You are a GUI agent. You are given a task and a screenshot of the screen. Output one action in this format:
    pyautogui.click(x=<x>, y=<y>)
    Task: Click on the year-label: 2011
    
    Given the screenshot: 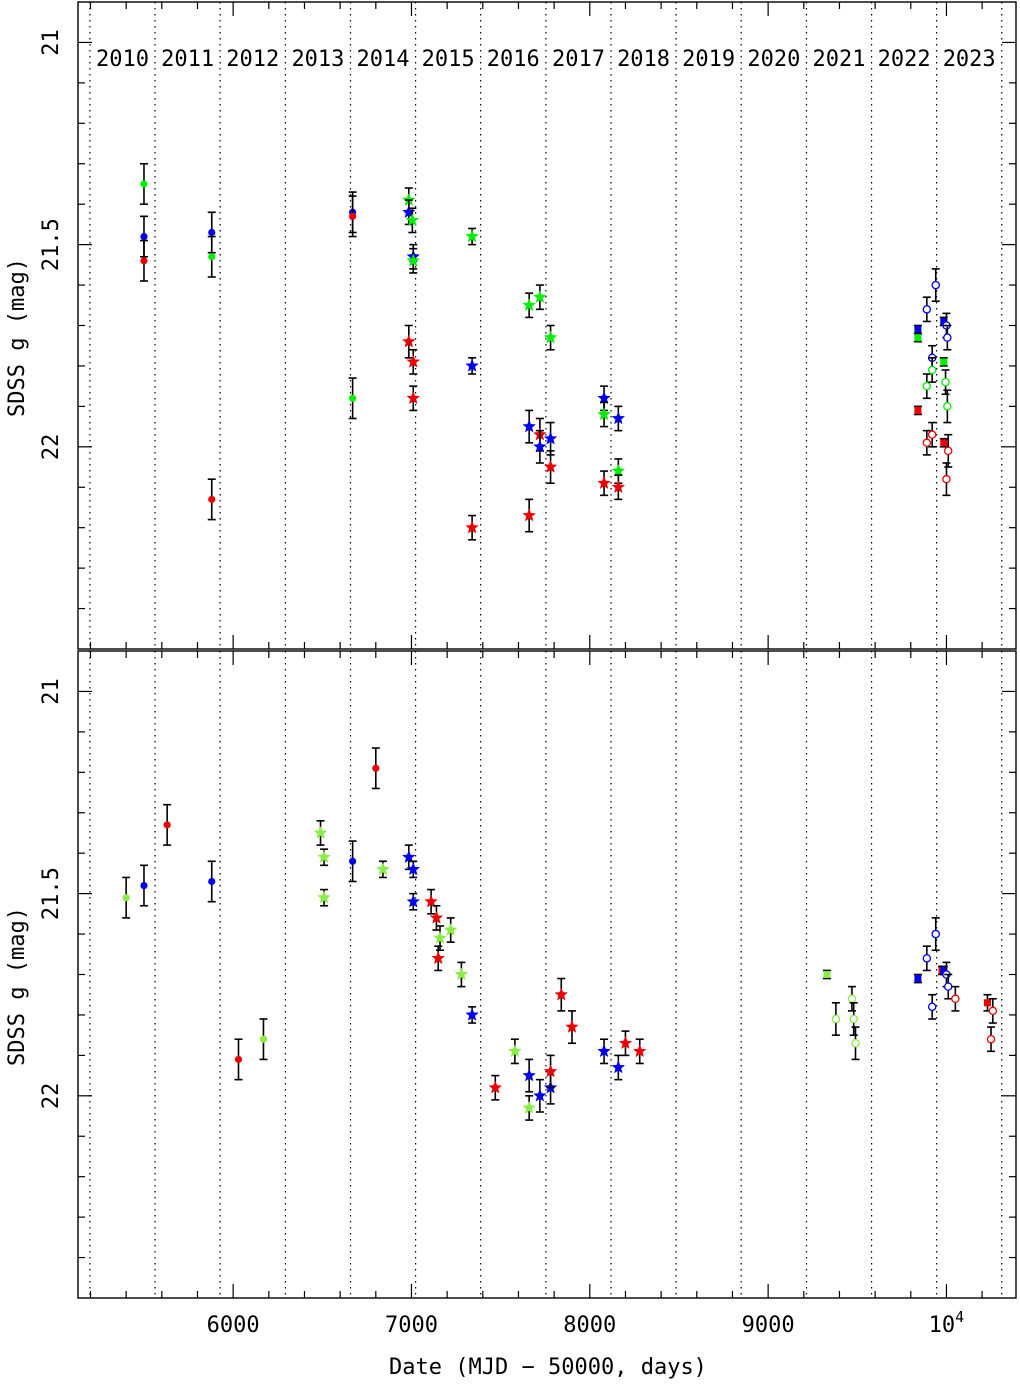 What is the action you would take?
    pyautogui.click(x=187, y=59)
    